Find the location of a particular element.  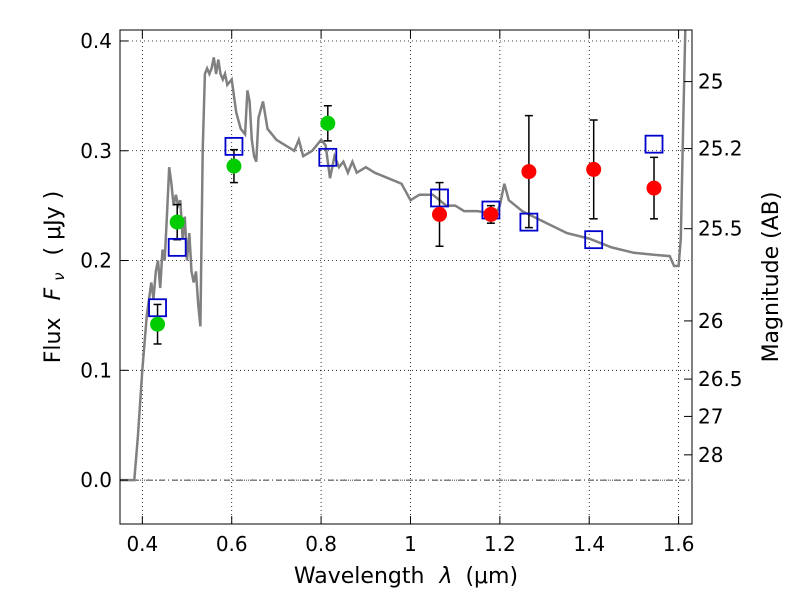

y-axis-label: Flux F ν ( μJy ) is located at coordinates (55, 277).